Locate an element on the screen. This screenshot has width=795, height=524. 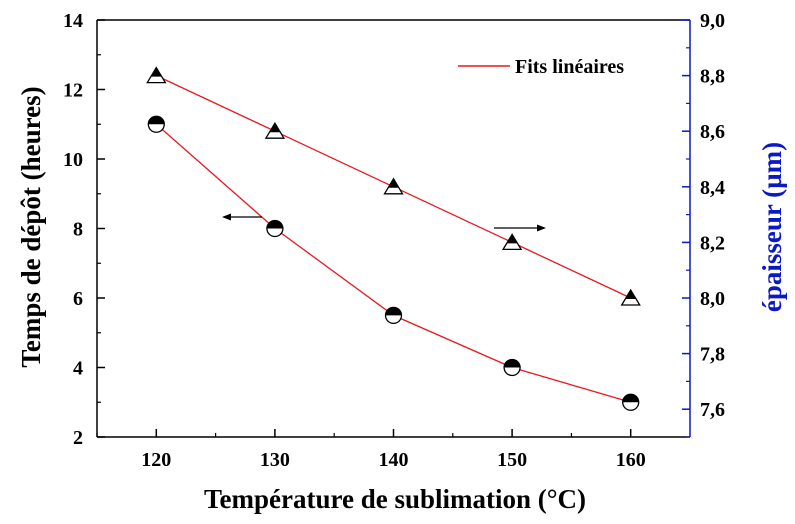
right-y-tick-label: 7,8 is located at coordinates (712, 355).